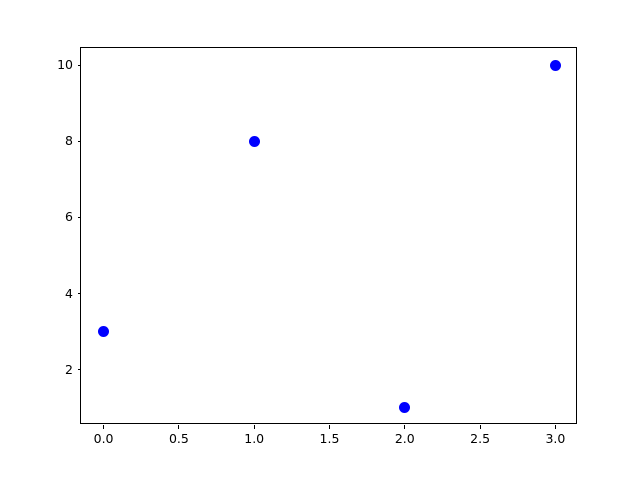 The image size is (640, 478). Describe the element at coordinates (69, 217) in the screenshot. I see `y-axis-tick-label: 6` at that location.